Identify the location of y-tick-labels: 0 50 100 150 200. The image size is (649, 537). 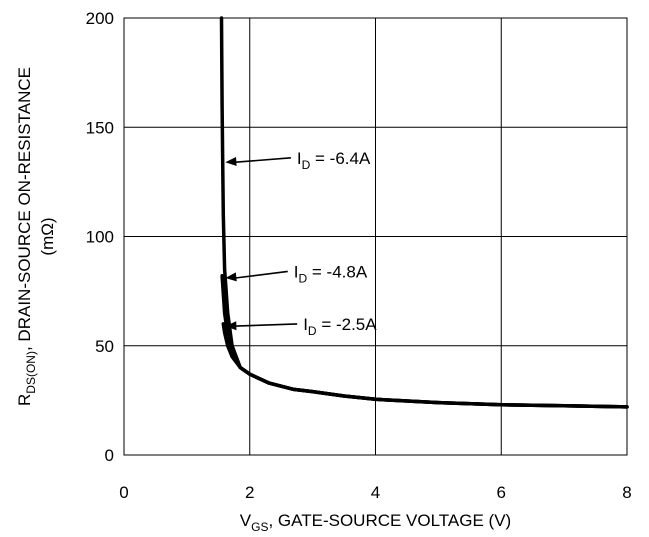
(100, 237).